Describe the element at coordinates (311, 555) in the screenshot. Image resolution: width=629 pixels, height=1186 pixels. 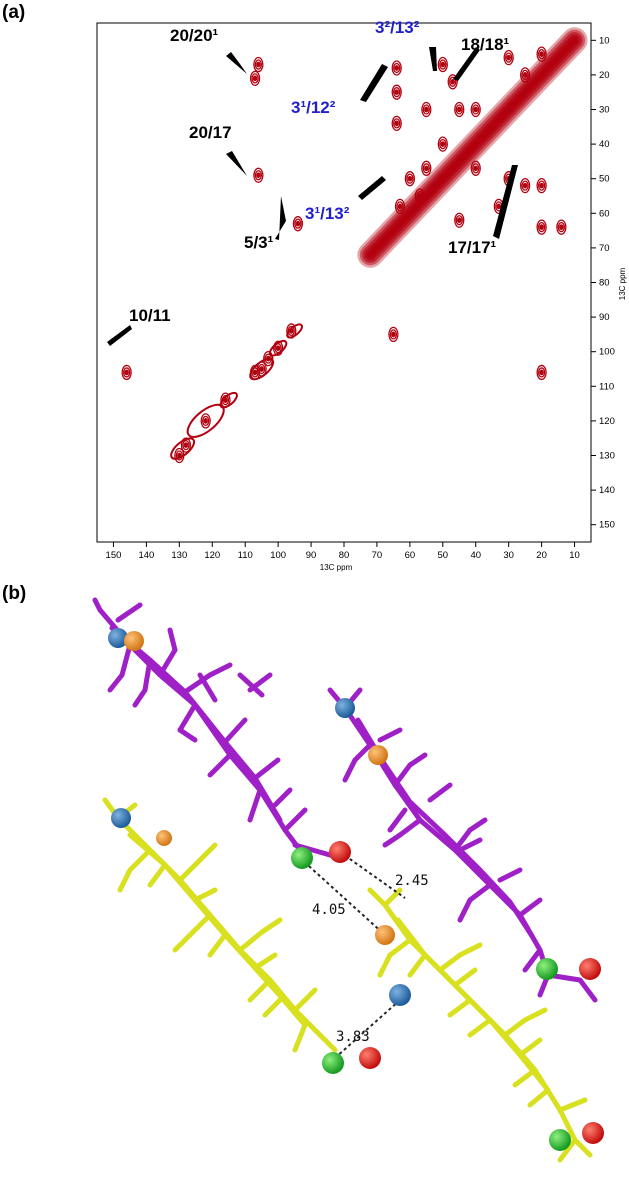
I see `x-tick-label: 90` at that location.